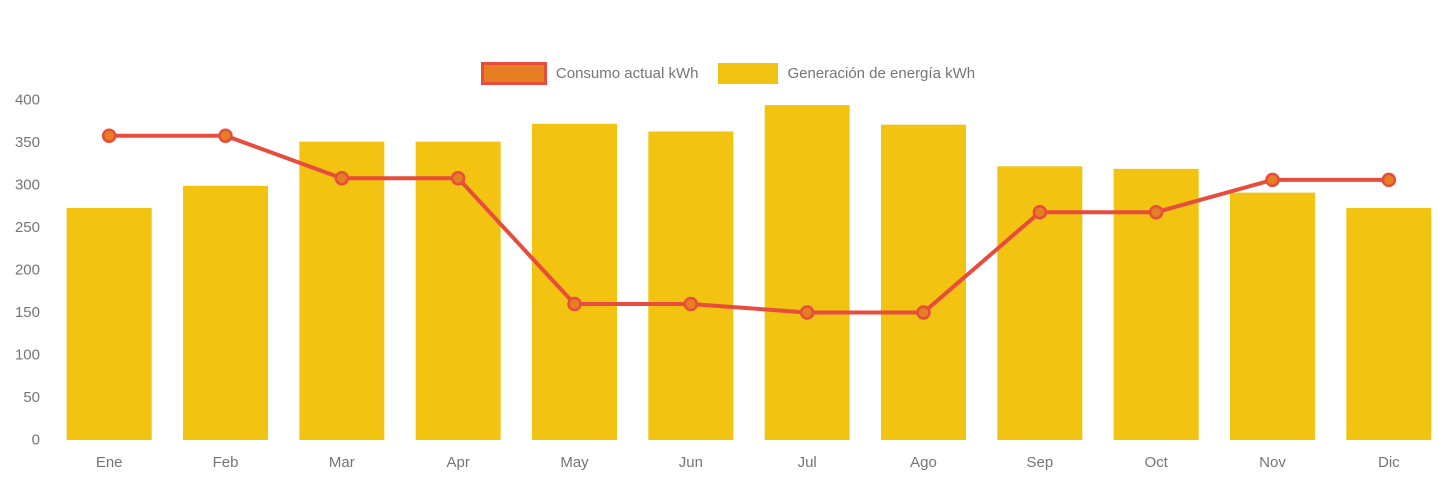  What do you see at coordinates (923, 282) in the screenshot?
I see `bar-Ago` at bounding box center [923, 282].